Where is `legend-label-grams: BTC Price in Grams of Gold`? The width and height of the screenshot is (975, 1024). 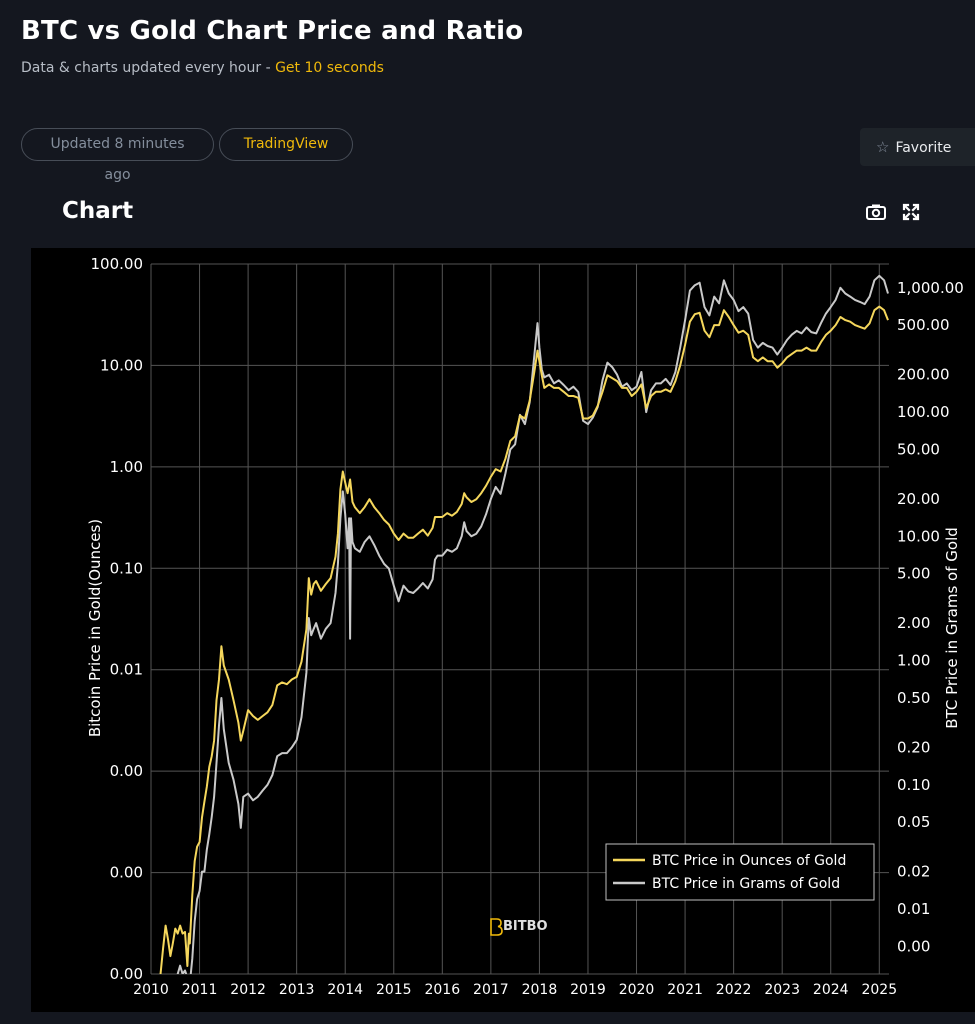
legend-label-grams: BTC Price in Grams of Gold is located at coordinates (746, 884).